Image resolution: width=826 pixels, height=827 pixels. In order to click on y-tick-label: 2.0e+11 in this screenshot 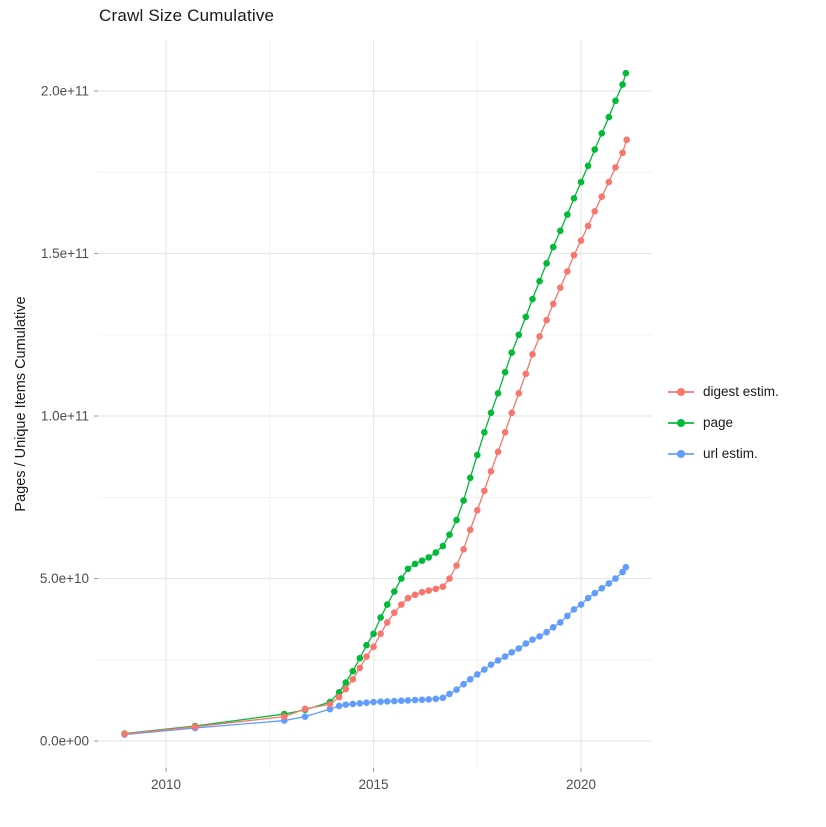, I will do `click(65, 91)`.